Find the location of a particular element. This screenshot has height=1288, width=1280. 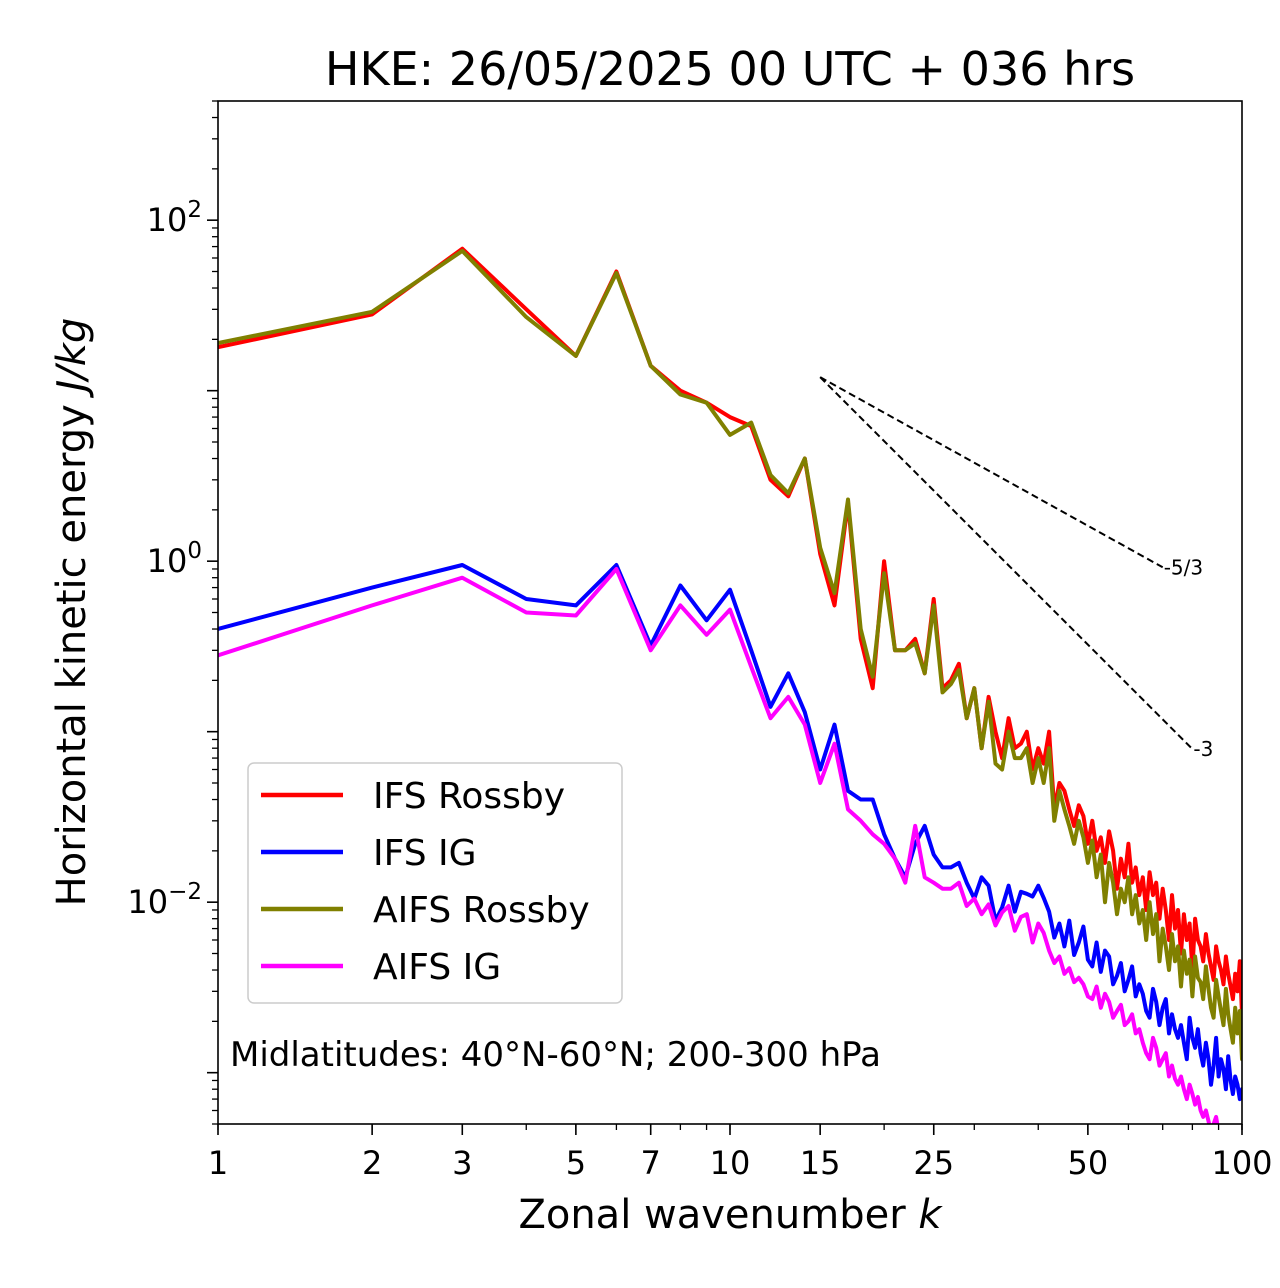

x-axis-label-text: Zonal wavenumber is located at coordinates (712, 1215).